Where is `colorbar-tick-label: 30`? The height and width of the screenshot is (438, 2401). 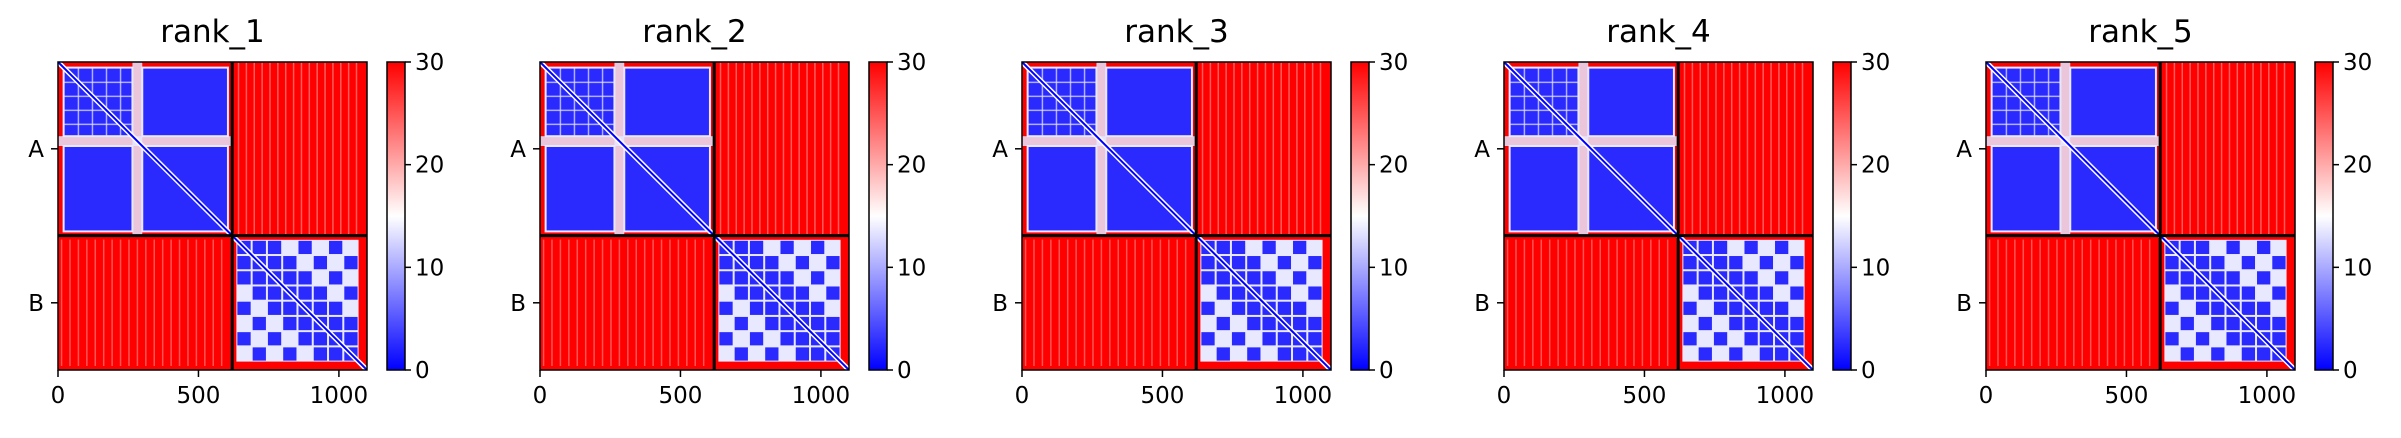 colorbar-tick-label: 30 is located at coordinates (2357, 63).